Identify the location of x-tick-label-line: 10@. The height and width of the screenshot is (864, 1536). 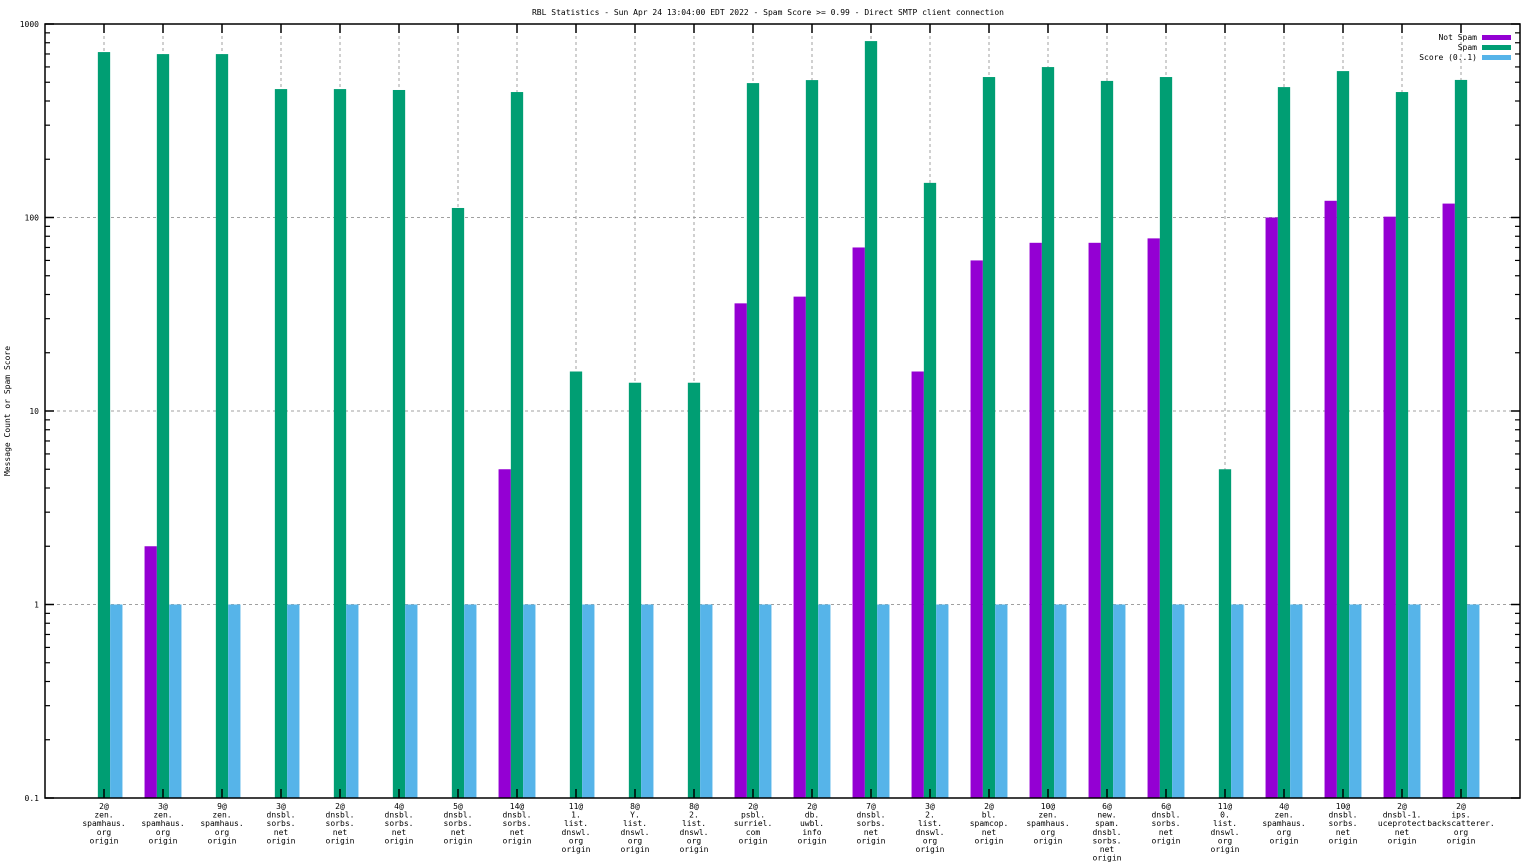
(1343, 806).